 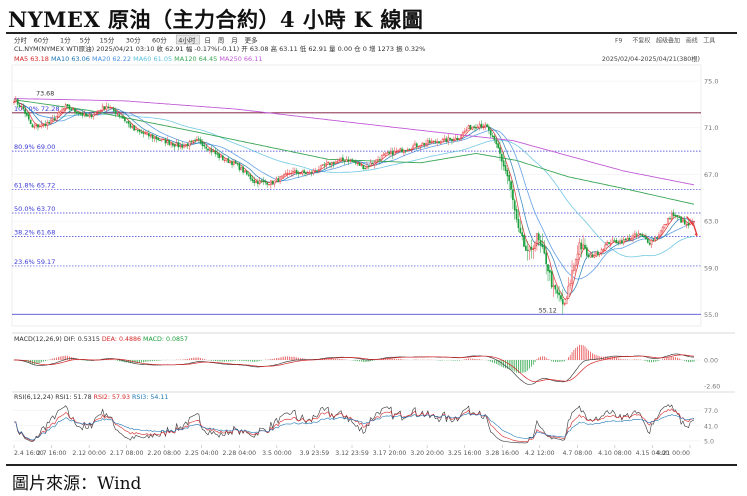 What do you see at coordinates (77, 484) in the screenshot?
I see `source-note: 圖片來源：Wind` at bounding box center [77, 484].